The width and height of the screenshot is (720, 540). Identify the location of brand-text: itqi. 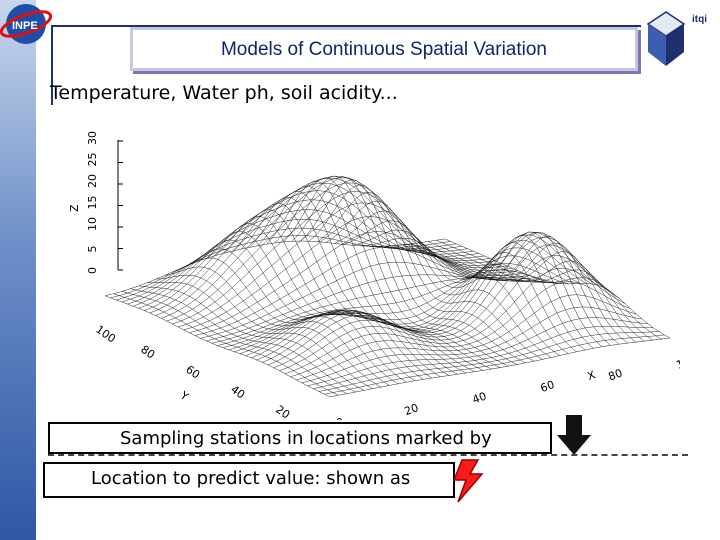
(699, 19).